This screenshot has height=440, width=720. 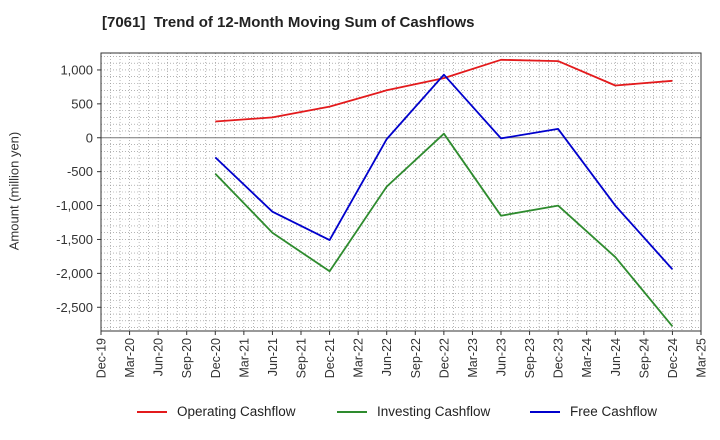 What do you see at coordinates (74, 307) in the screenshot?
I see `y-tick-label: -2,500` at bounding box center [74, 307].